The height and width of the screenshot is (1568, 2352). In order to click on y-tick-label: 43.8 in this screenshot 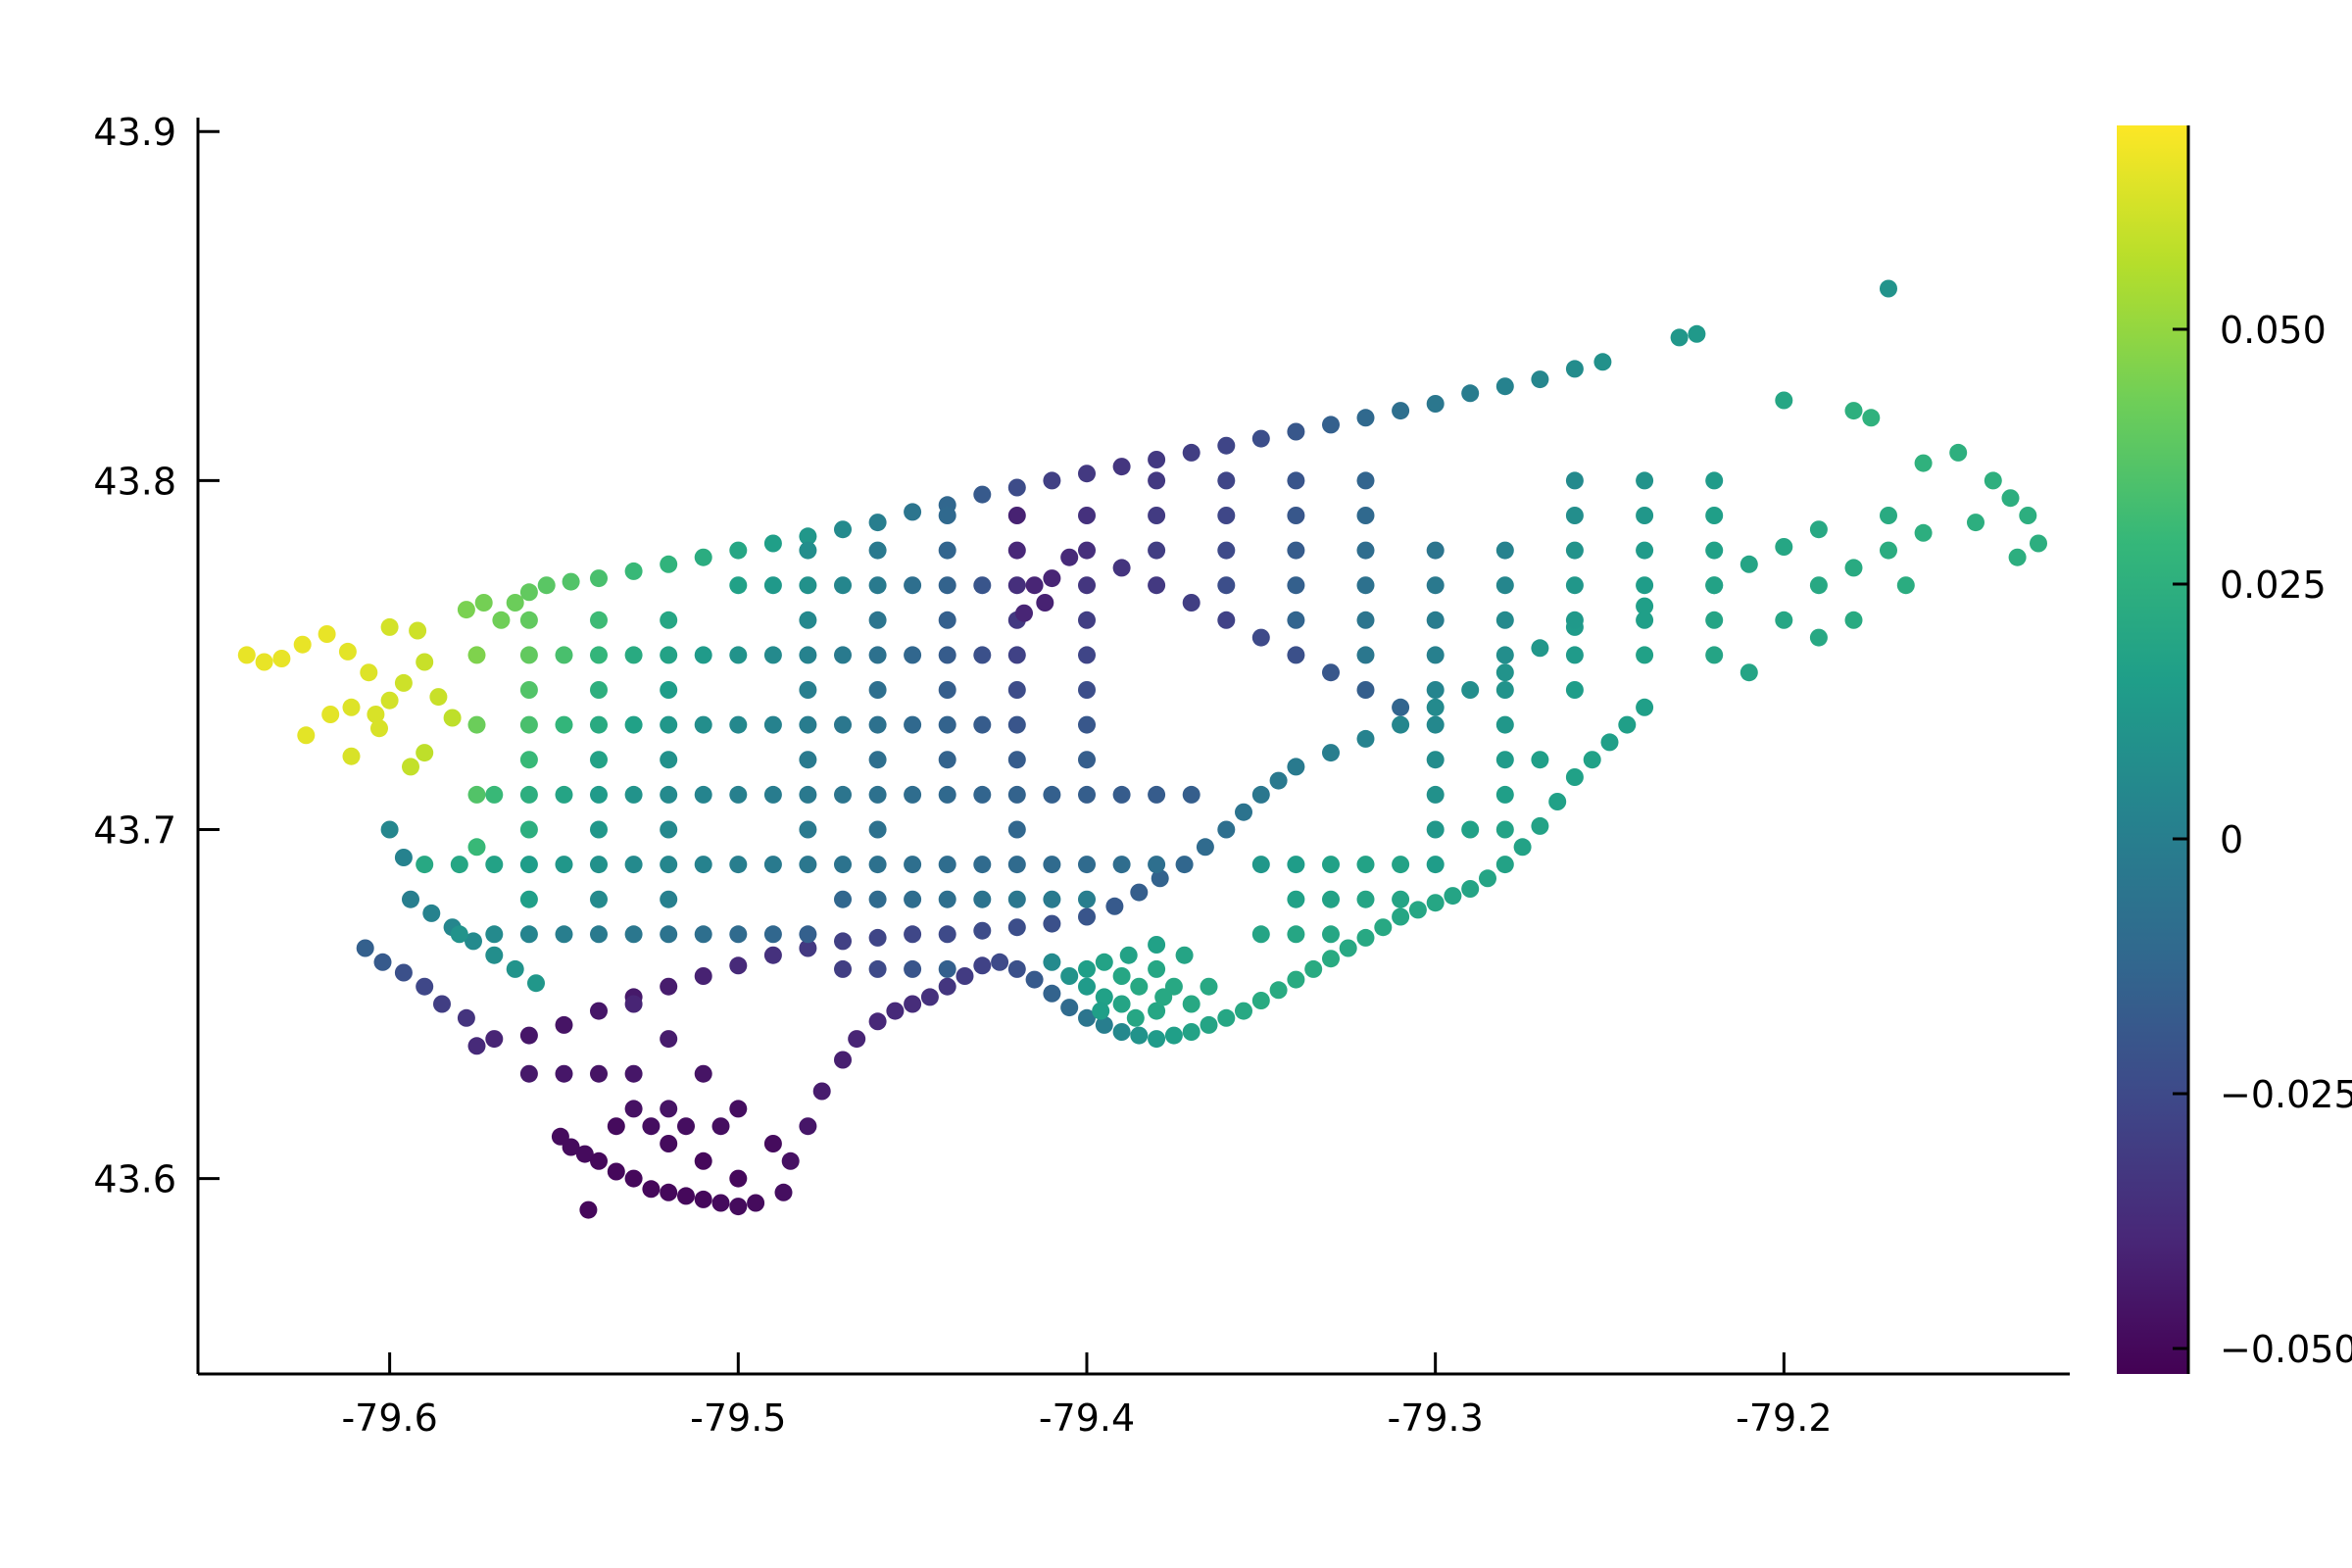, I will do `click(134, 481)`.